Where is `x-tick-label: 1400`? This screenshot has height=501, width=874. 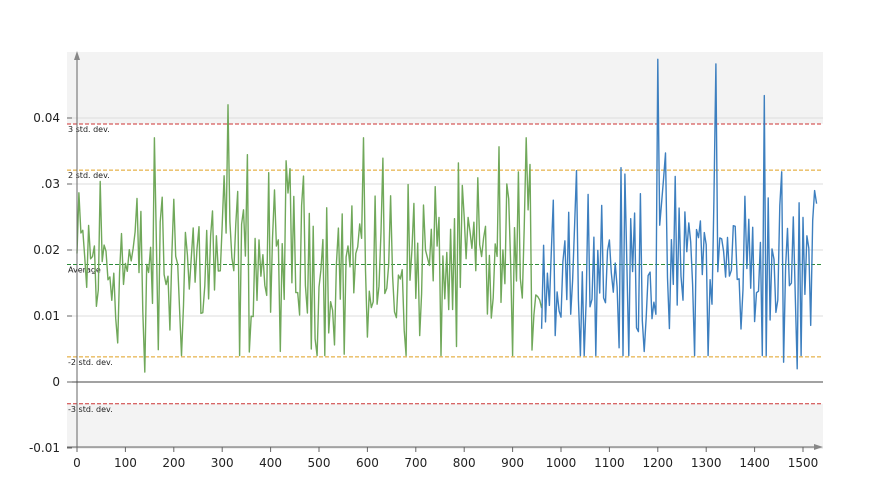
x-tick-label: 1400 is located at coordinates (754, 463).